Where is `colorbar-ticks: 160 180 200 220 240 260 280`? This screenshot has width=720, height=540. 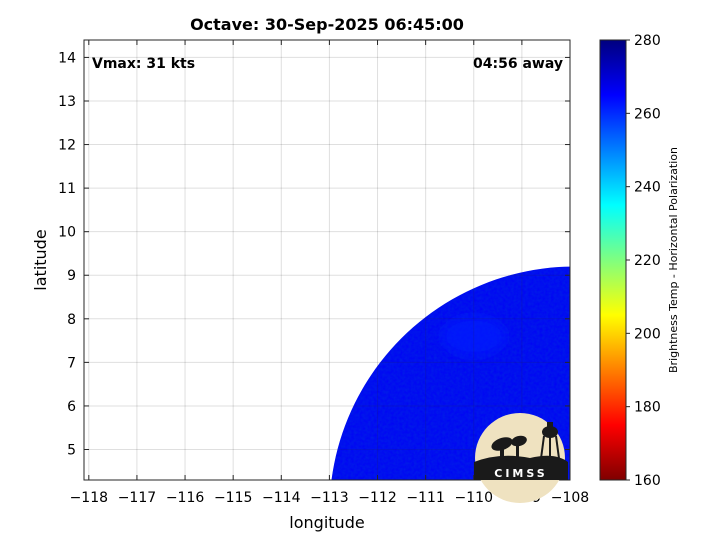
colorbar-ticks: 160 180 200 220 240 260 280 is located at coordinates (643, 261).